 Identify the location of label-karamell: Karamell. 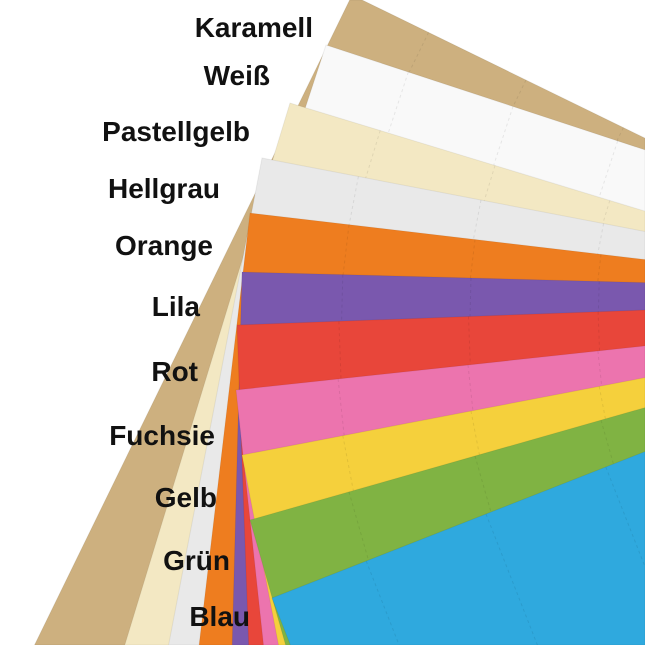
(253, 27).